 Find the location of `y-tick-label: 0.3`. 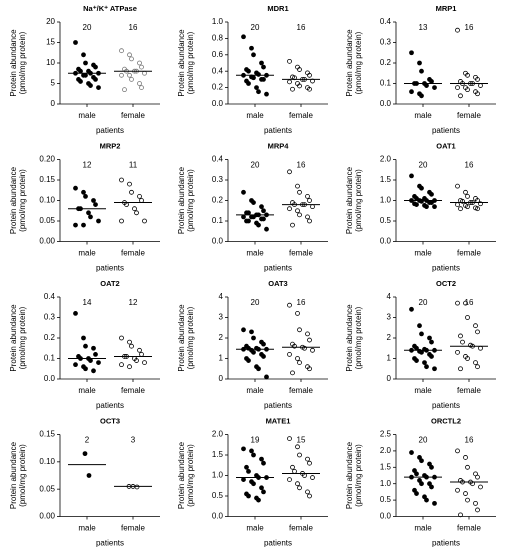

y-tick-label: 0.3 is located at coordinates (386, 42).